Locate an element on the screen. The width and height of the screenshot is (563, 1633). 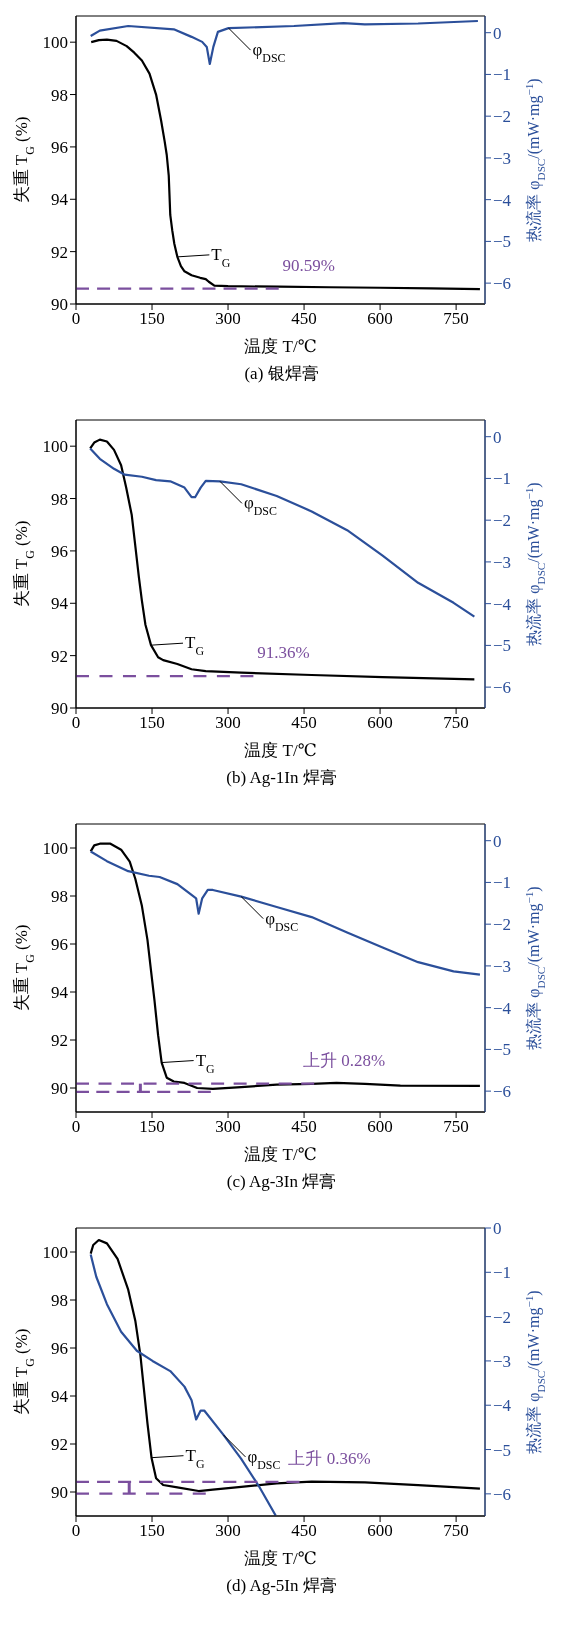
text: (b) Ag-1In 焊膏 is located at coordinates (281, 778).